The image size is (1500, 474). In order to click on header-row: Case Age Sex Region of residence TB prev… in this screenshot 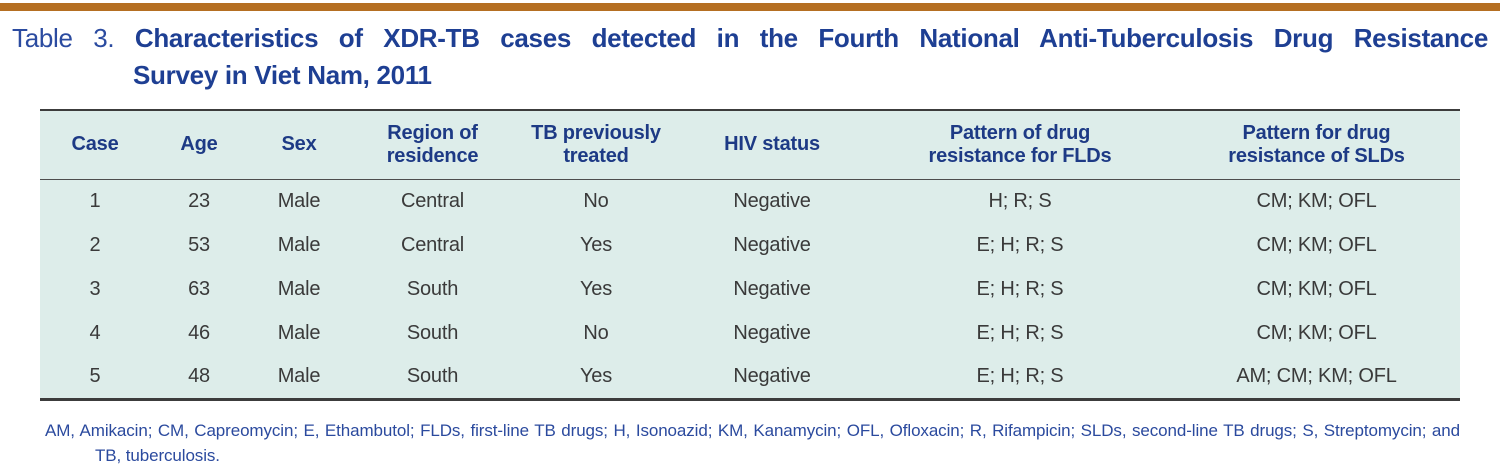, I will do `click(750, 144)`.